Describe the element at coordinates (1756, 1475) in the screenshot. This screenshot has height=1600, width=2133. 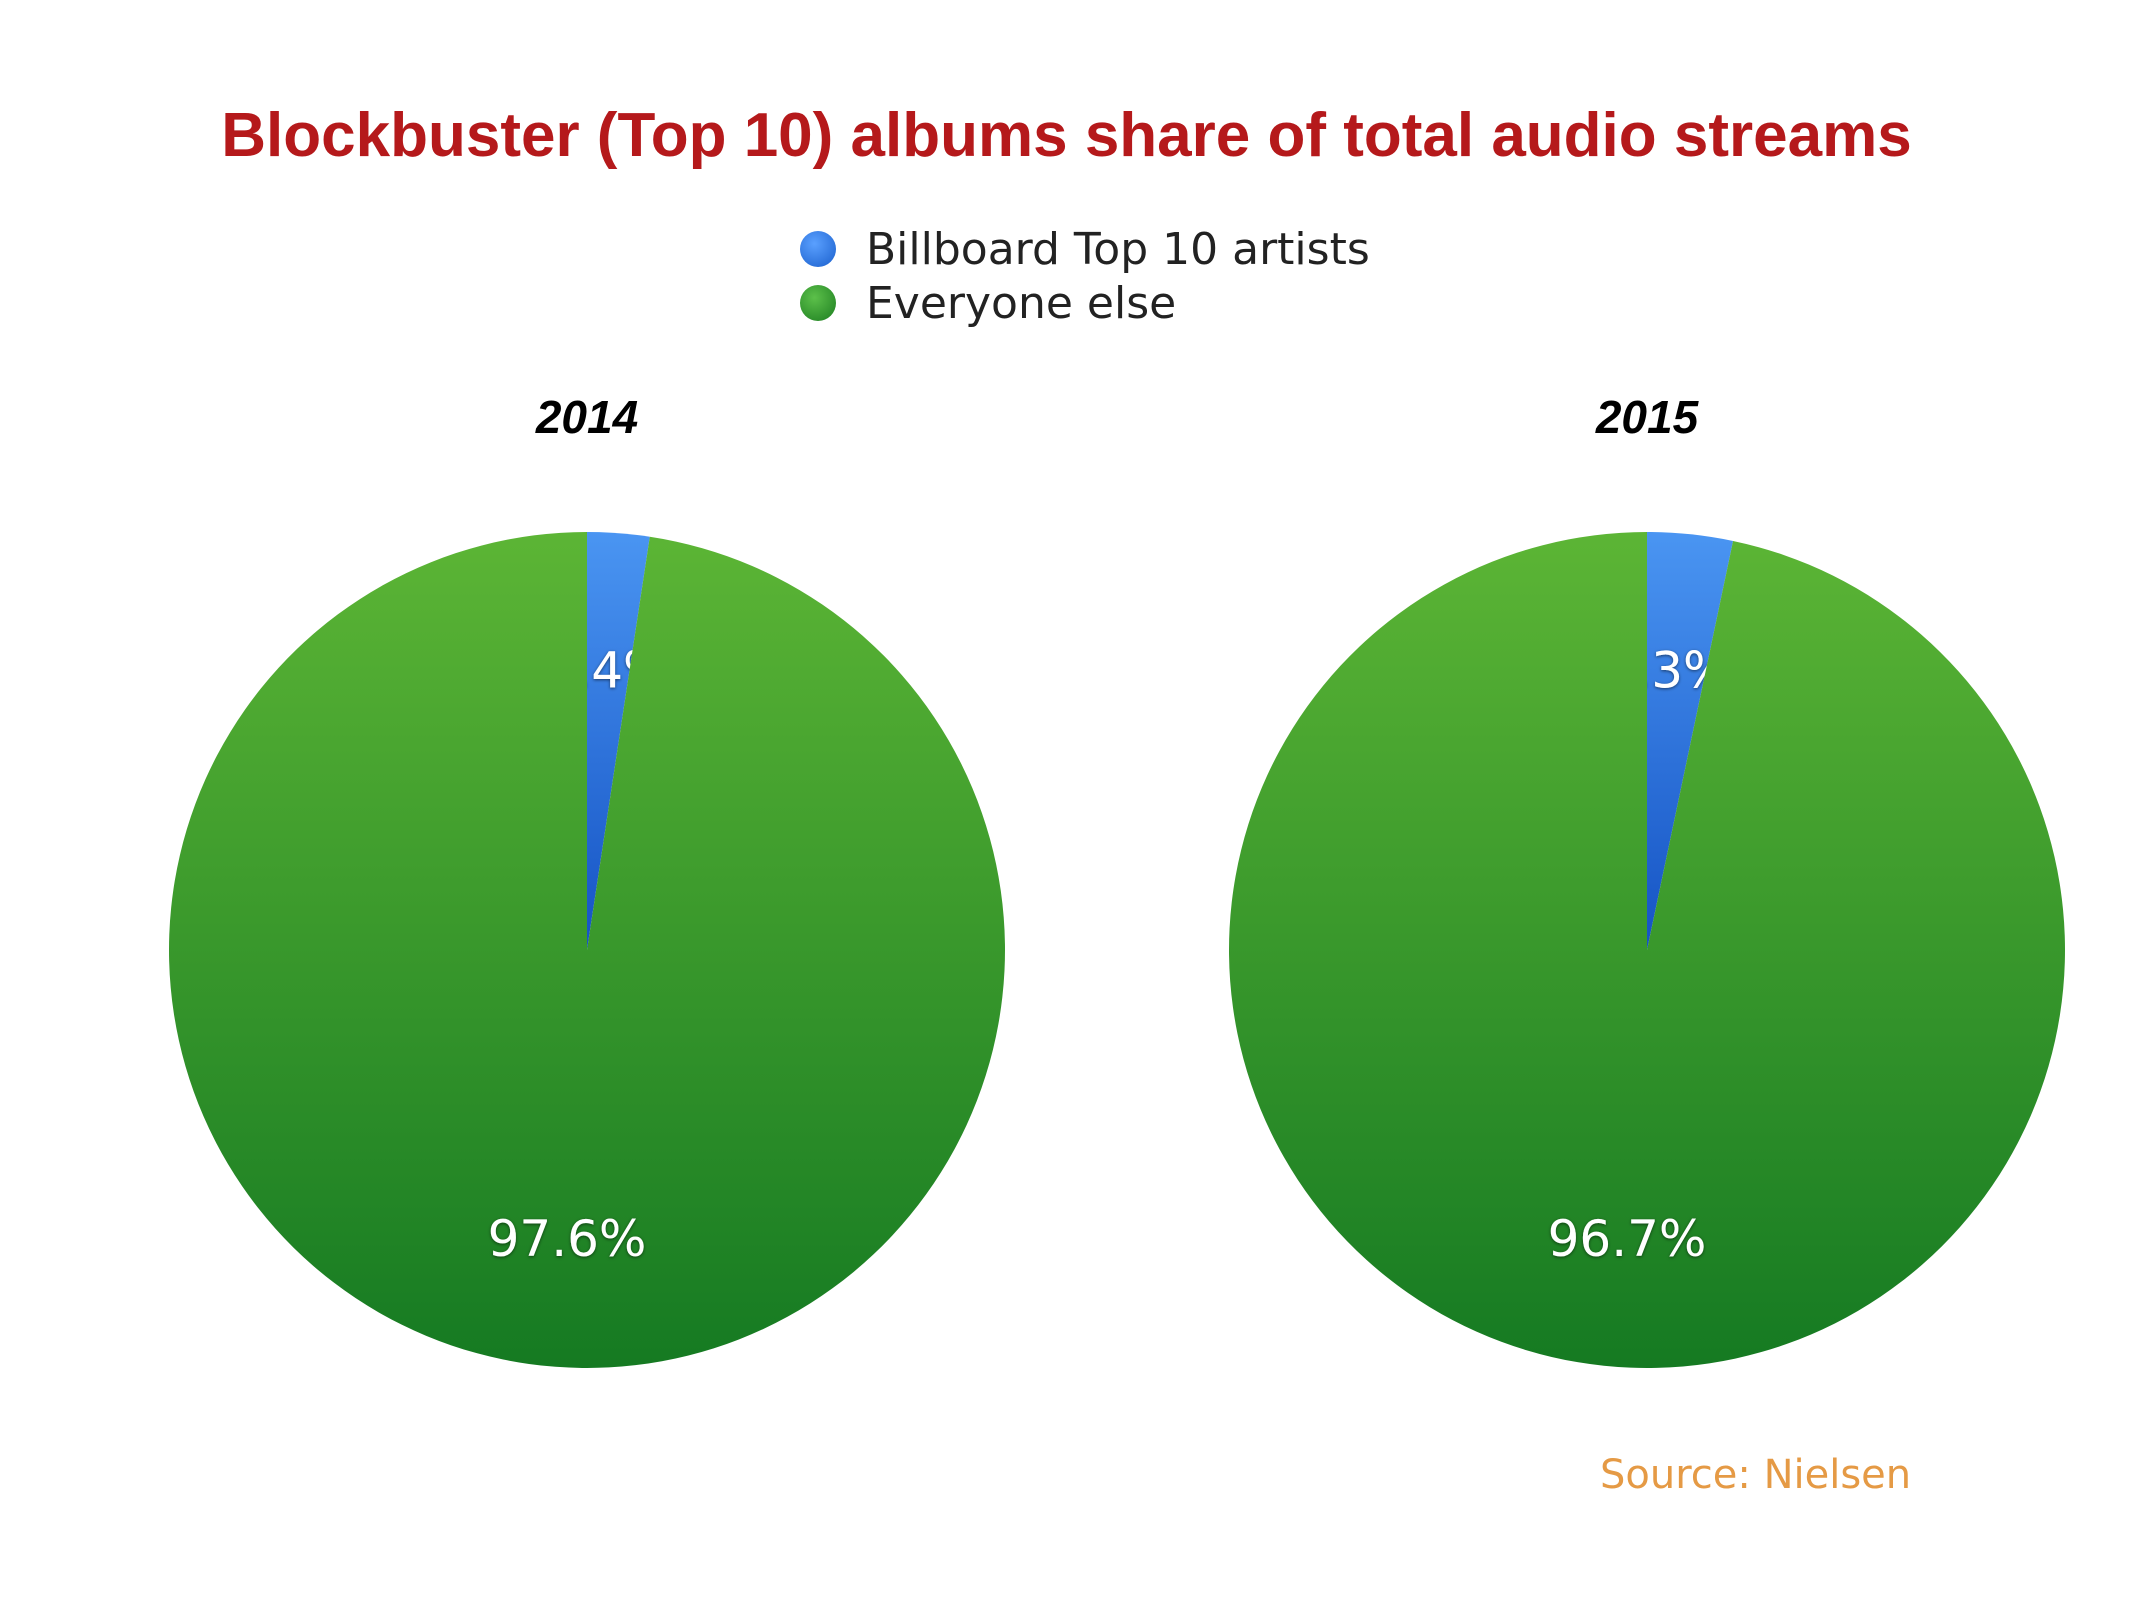
I see `source-note: Source: Nielsen` at that location.